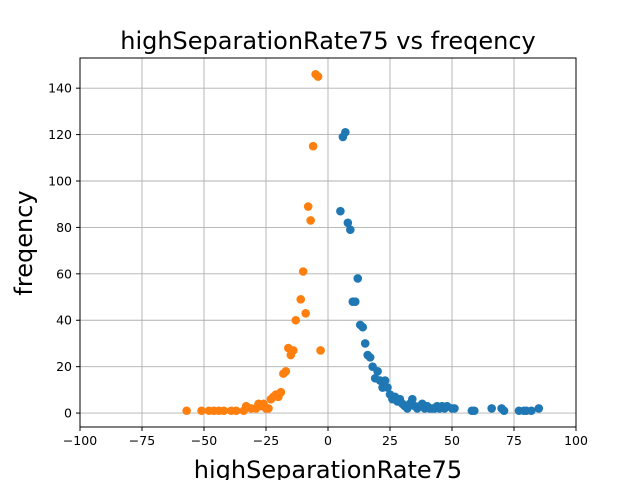 This screenshot has width=640, height=480. What do you see at coordinates (60, 88) in the screenshot?
I see `y-tick-label: 140` at bounding box center [60, 88].